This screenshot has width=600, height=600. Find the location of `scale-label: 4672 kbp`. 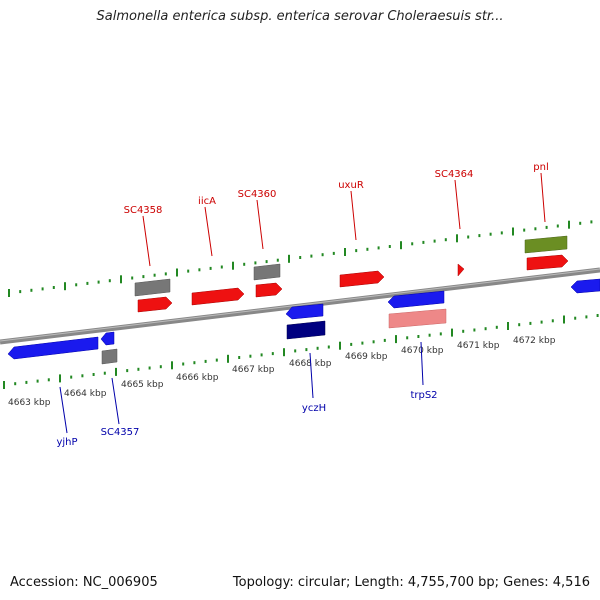

scale-label: 4672 kbp is located at coordinates (534, 341).